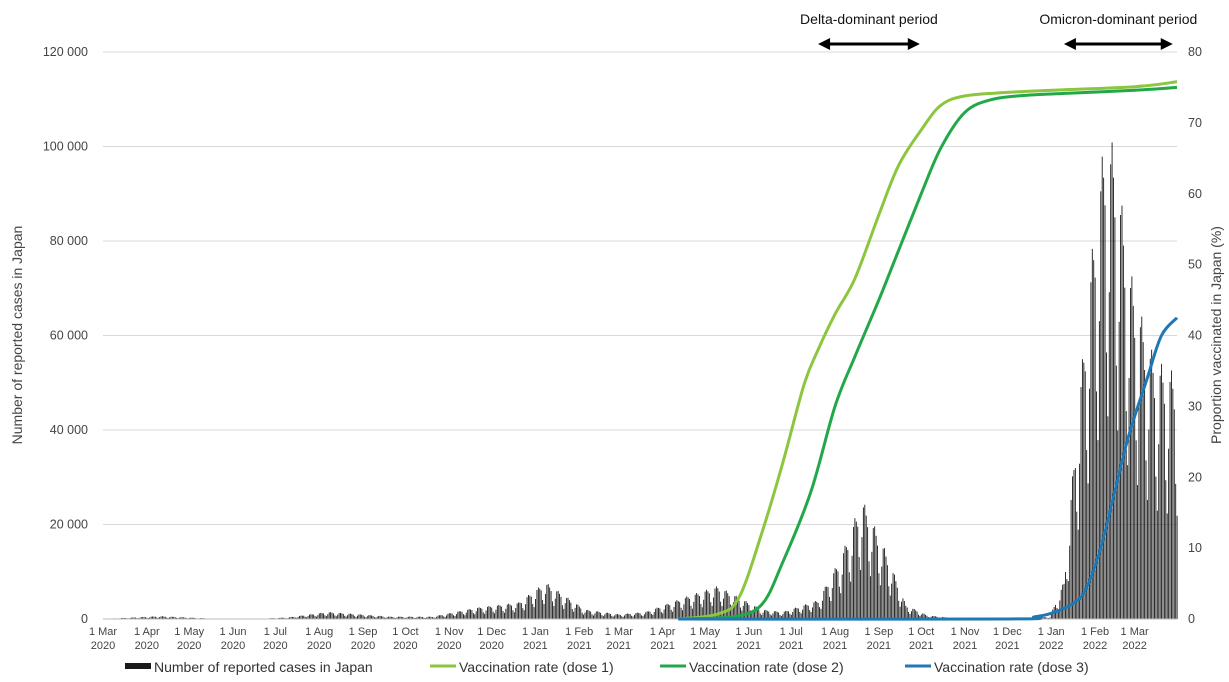 This screenshot has width=1229, height=682. I want to click on x-tick-year: 2022, so click(1051, 646).